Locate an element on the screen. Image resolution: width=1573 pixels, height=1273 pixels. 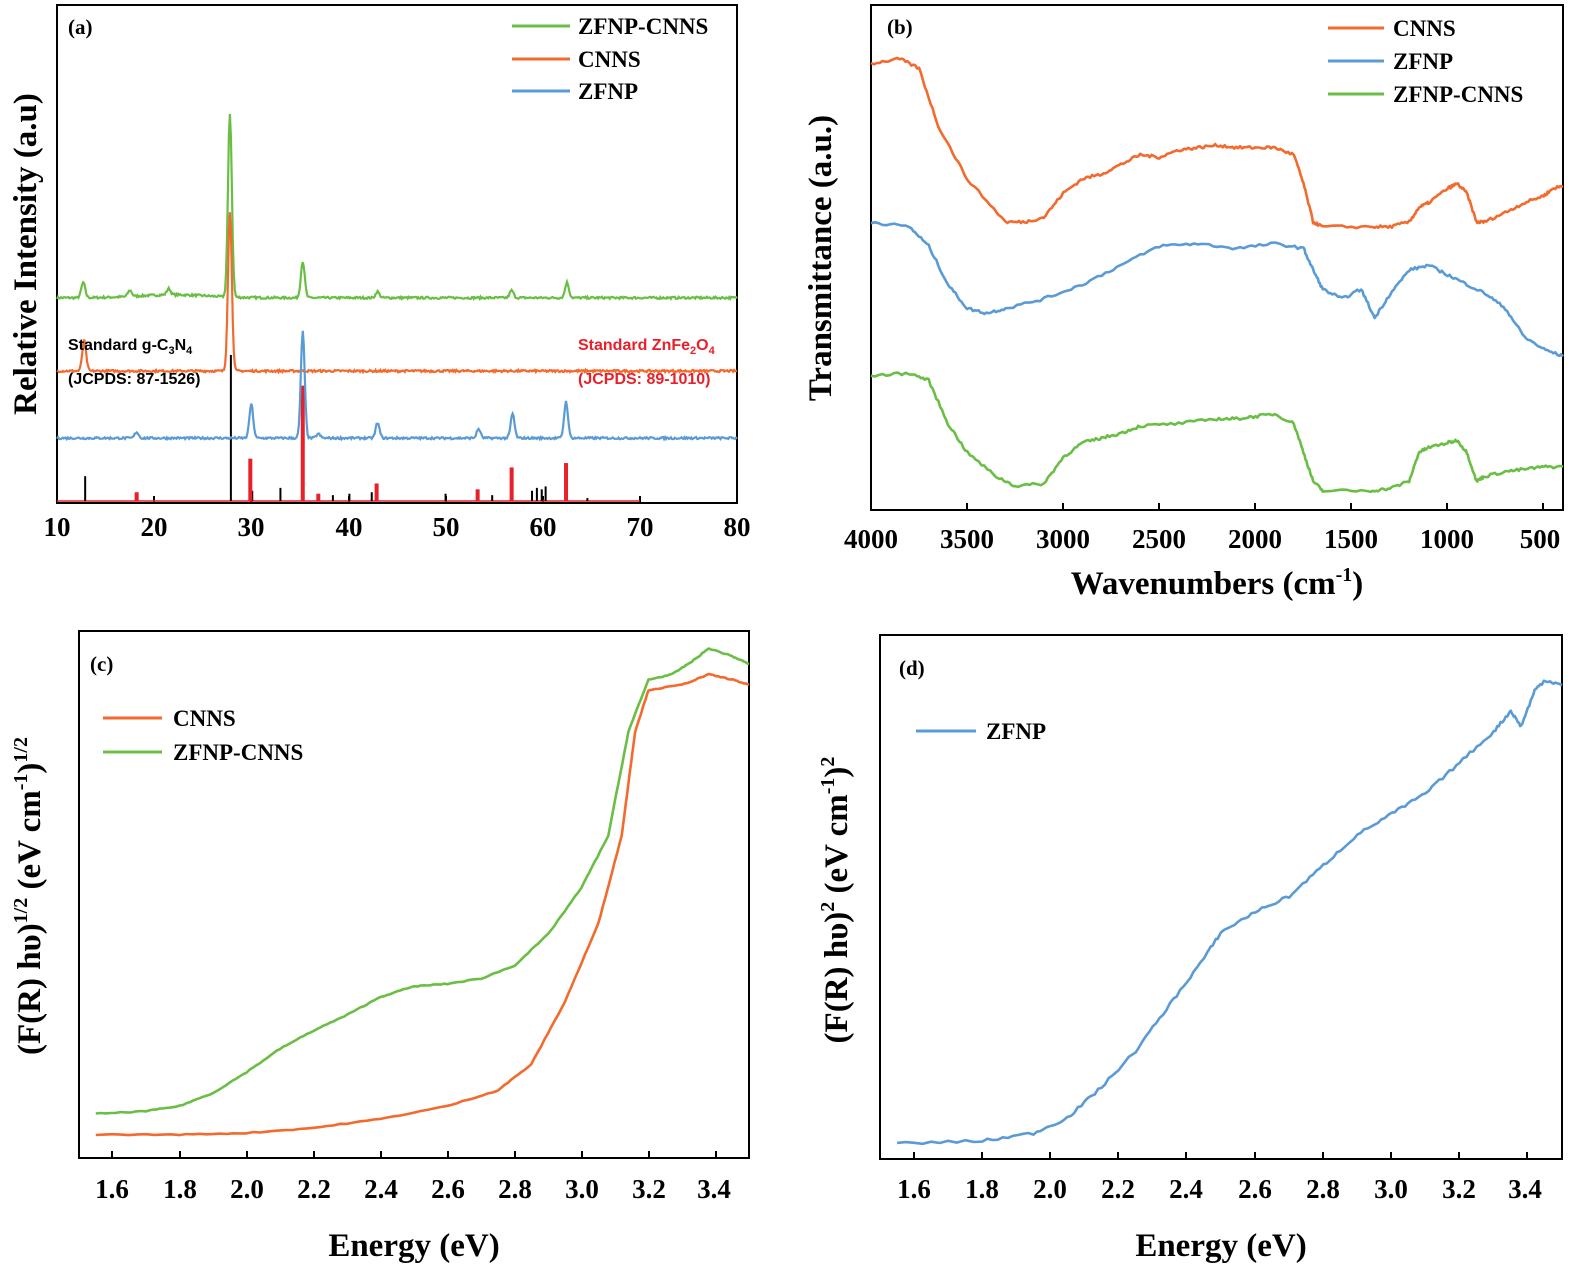
panel-a-label: (a) is located at coordinates (80, 27).